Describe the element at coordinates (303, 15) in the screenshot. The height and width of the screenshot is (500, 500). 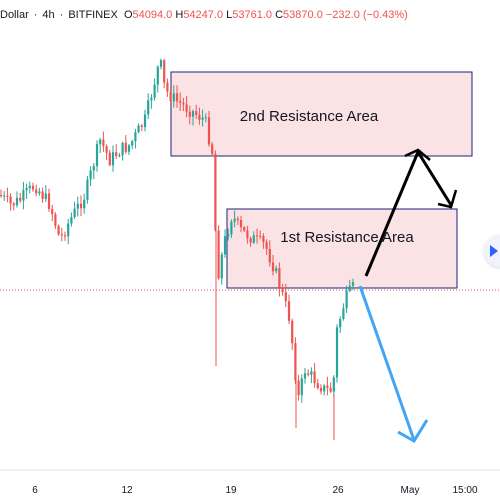
I see `close-value: 53870.0` at that location.